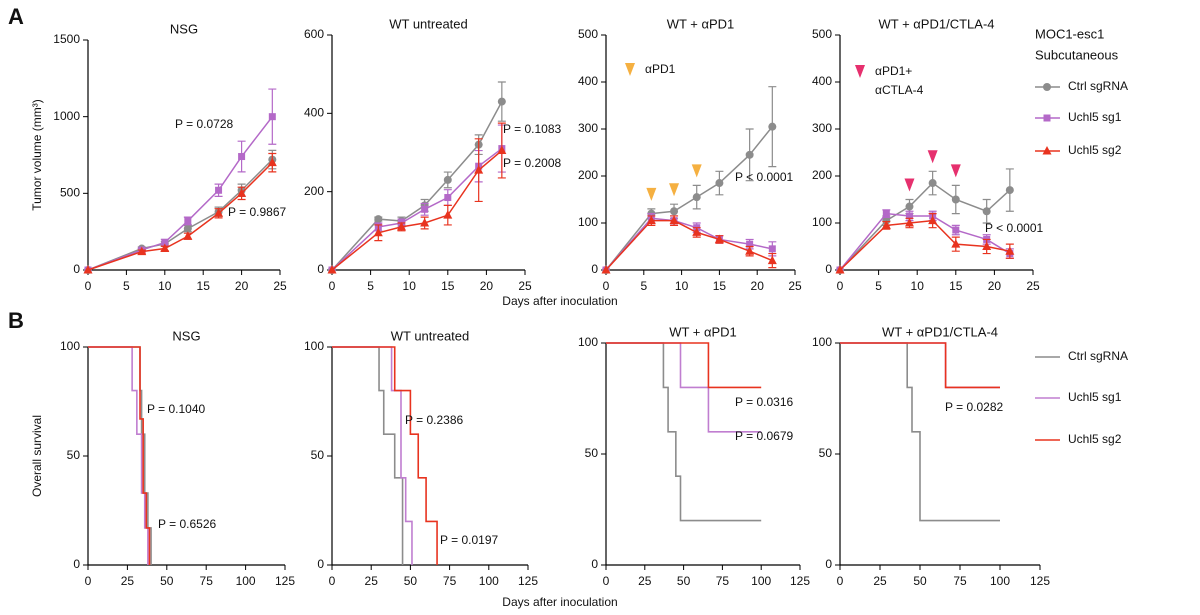 This screenshot has height=615, width=1200. Describe the element at coordinates (703, 331) in the screenshot. I see `chart-title: WT + αPD1` at that location.